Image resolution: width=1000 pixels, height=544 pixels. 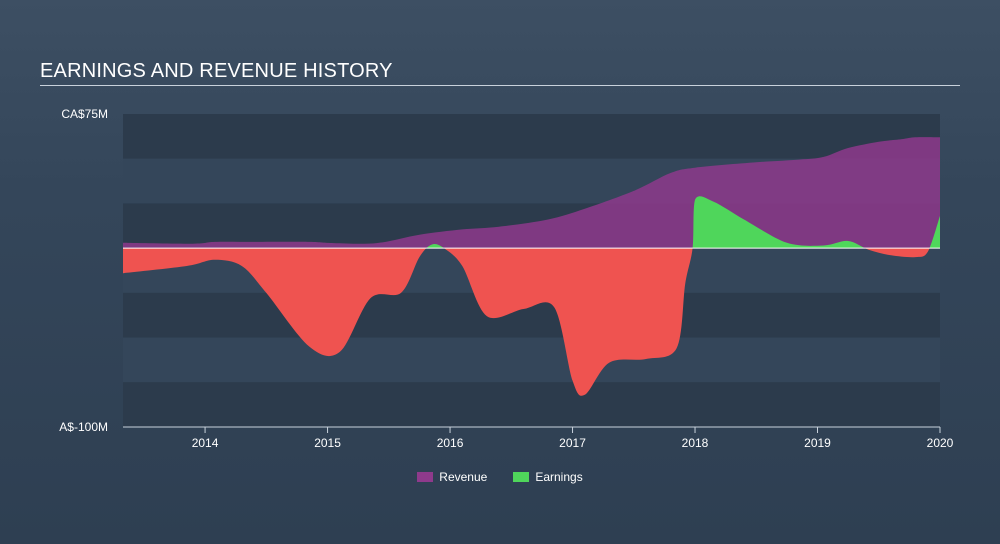 I want to click on x-axis: 2014 2015 2016 2017 2018 2019 2020, so click(x=538, y=438).